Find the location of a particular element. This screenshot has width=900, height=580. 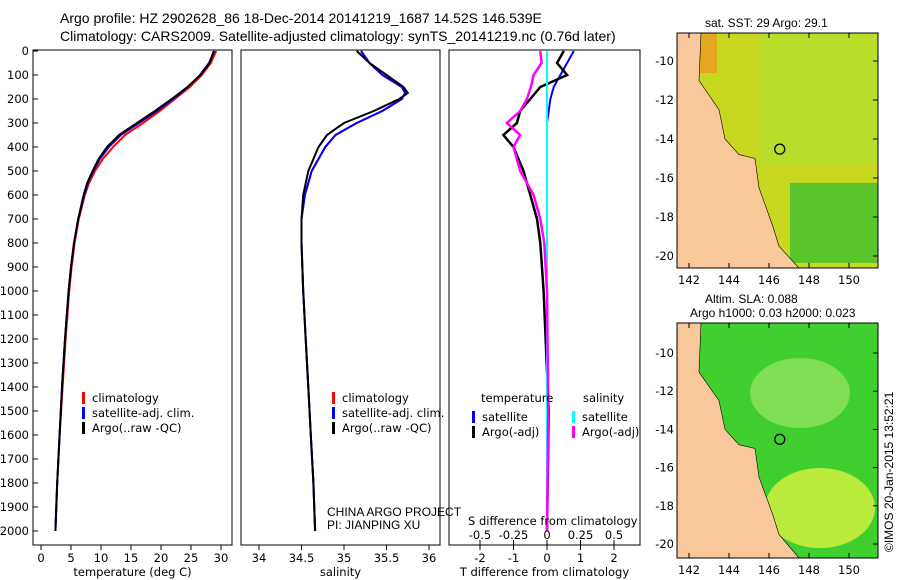

map1-title: sat. SST: 29 Argo: 29.1 is located at coordinates (766, 23).